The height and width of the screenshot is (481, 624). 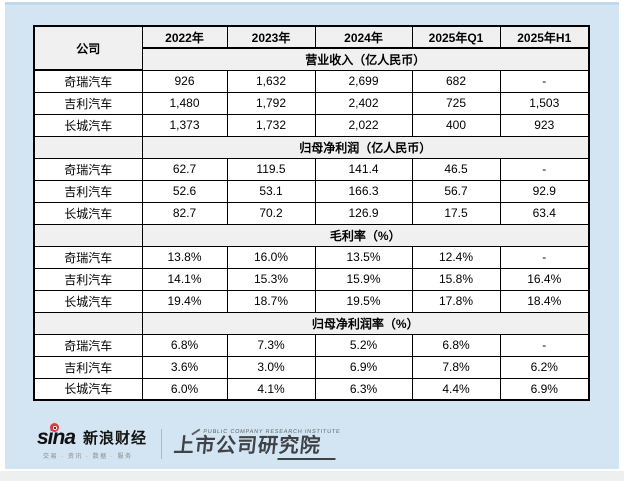 I want to click on section-header-row: 营业收入（亿人民币）, so click(x=312, y=59).